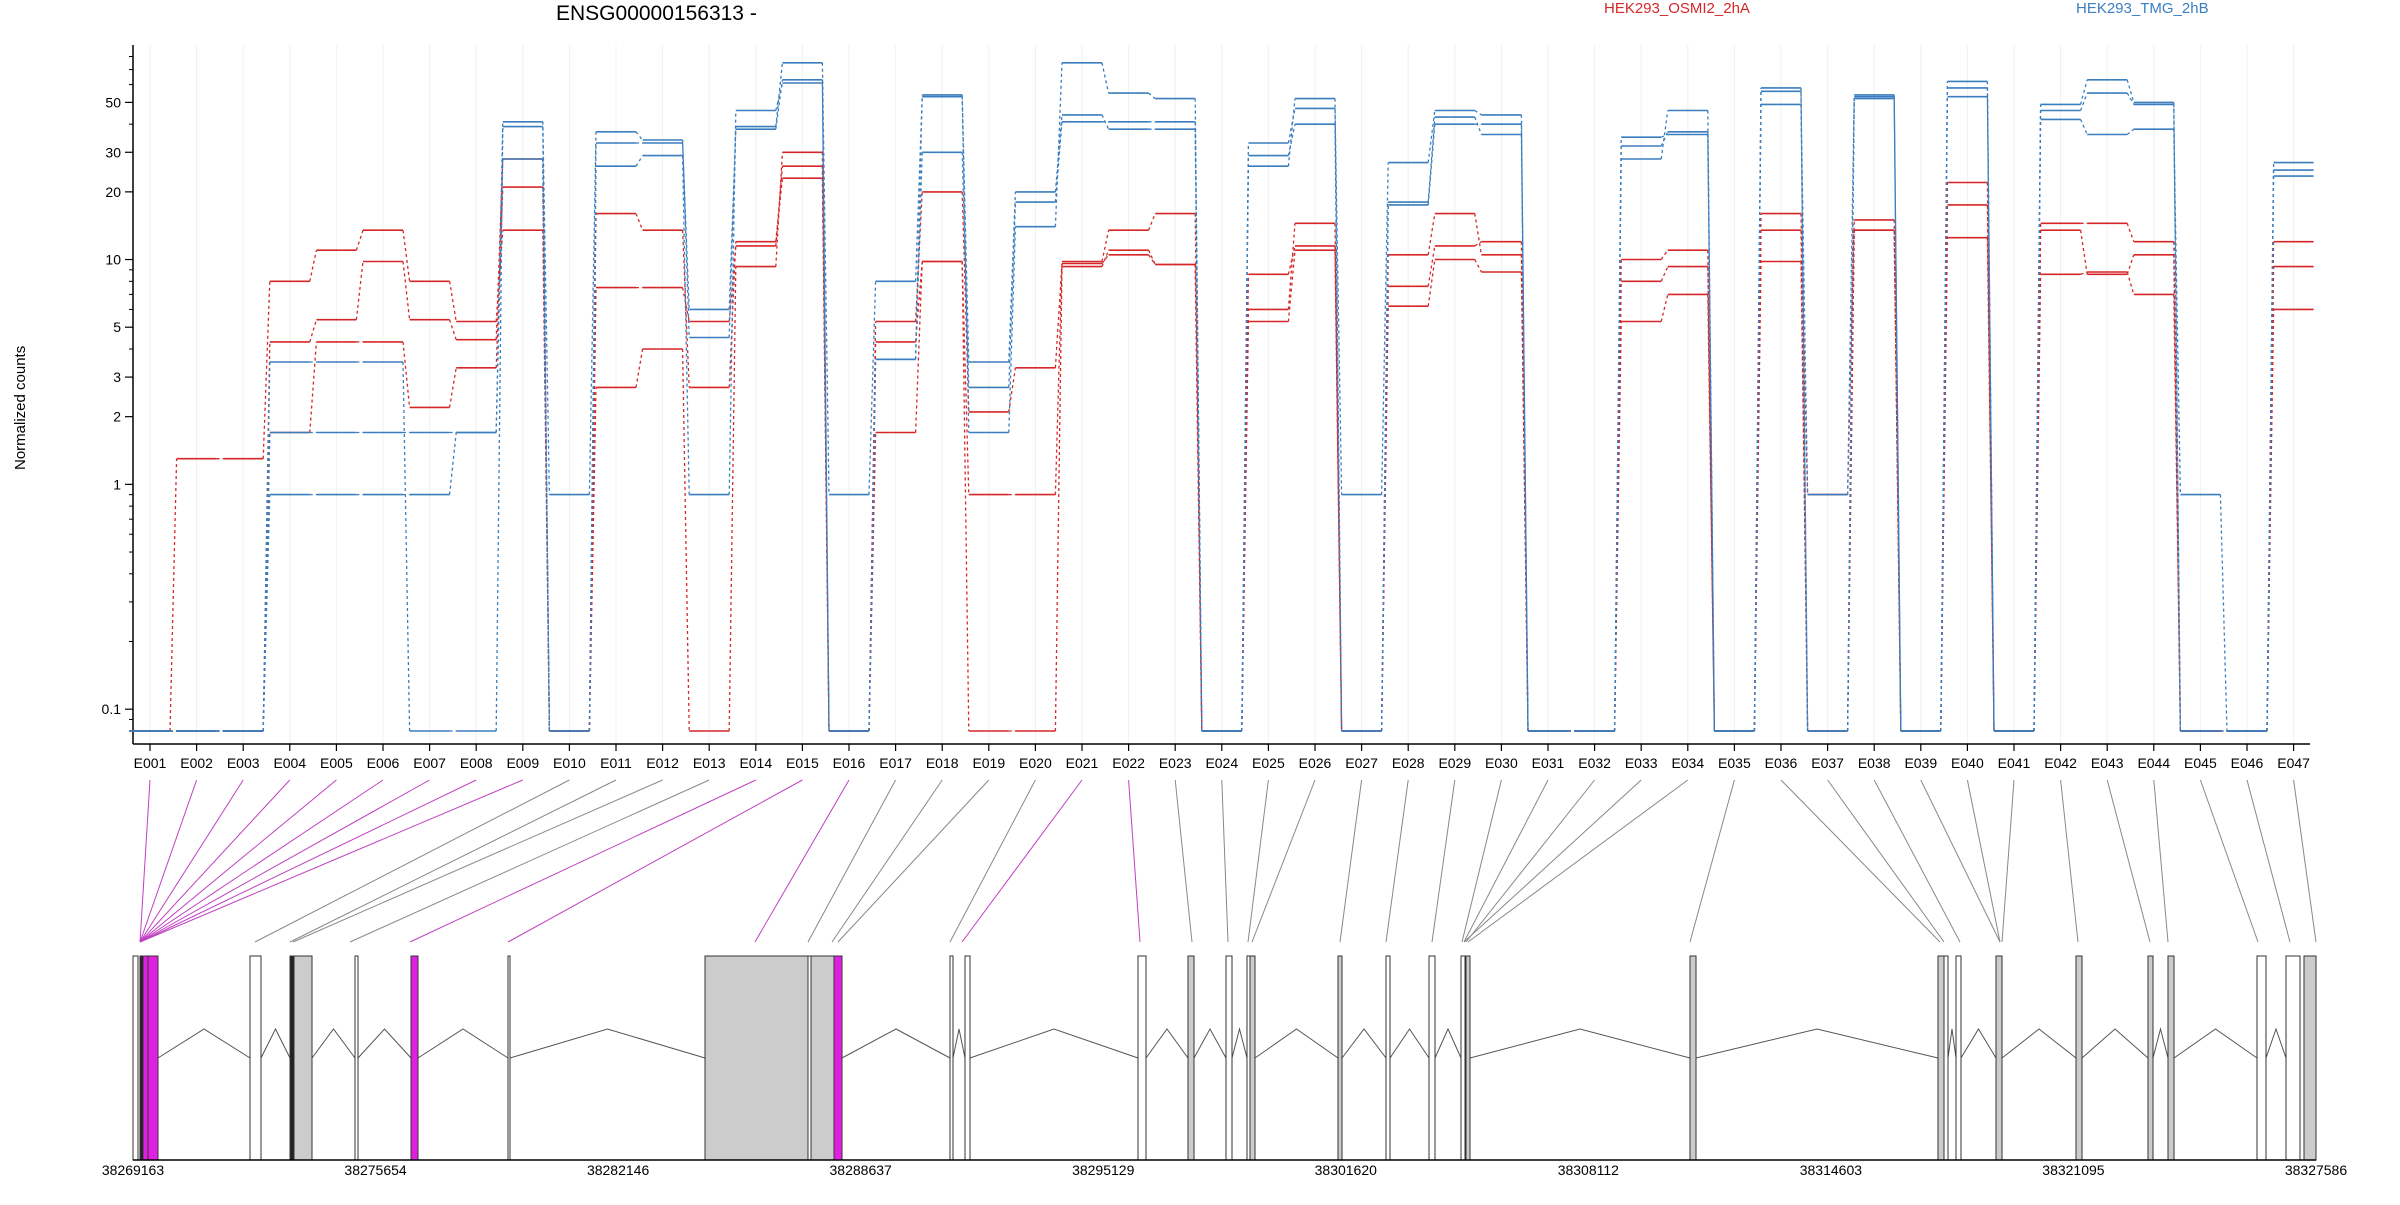  Describe the element at coordinates (117, 417) in the screenshot. I see `y-tick-label: 2` at that location.